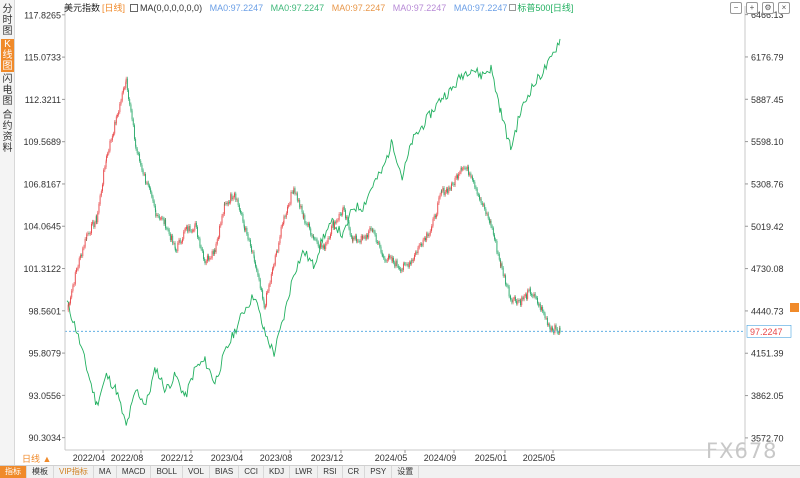  I want to click on tab-cci: CCI, so click(251, 472).